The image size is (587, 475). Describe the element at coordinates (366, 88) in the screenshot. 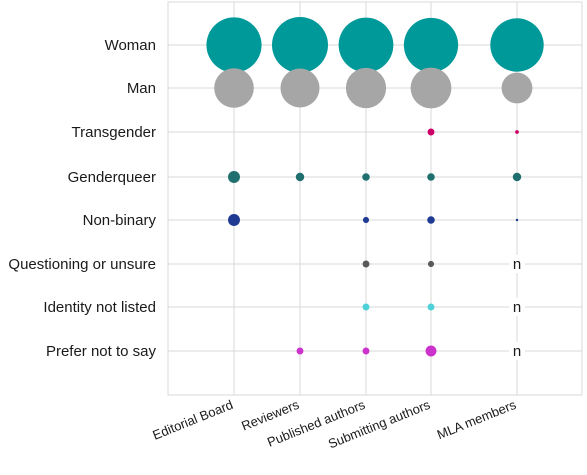

I see `bubble-man-published-authors` at that location.